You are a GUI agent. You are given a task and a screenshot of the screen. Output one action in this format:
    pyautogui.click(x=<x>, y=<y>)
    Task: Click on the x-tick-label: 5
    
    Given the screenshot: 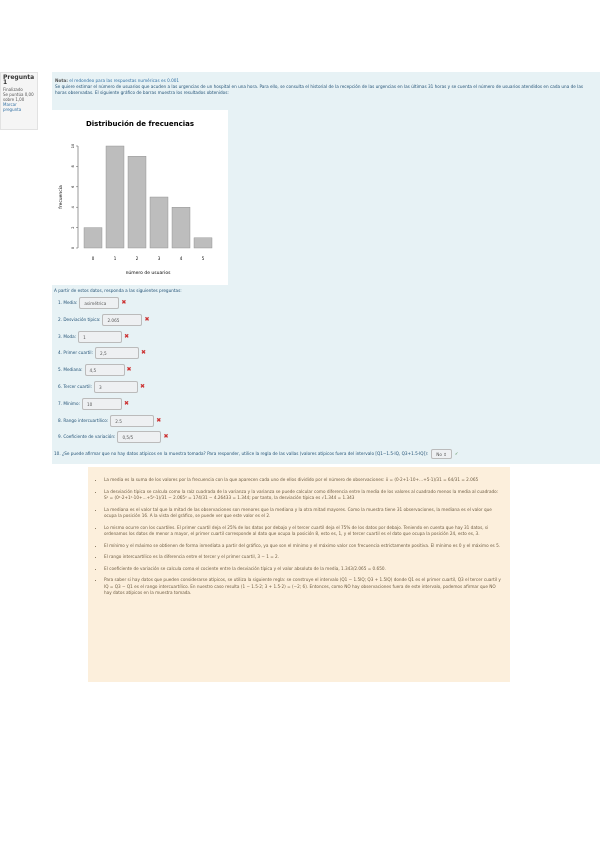 What is the action you would take?
    pyautogui.click(x=203, y=258)
    